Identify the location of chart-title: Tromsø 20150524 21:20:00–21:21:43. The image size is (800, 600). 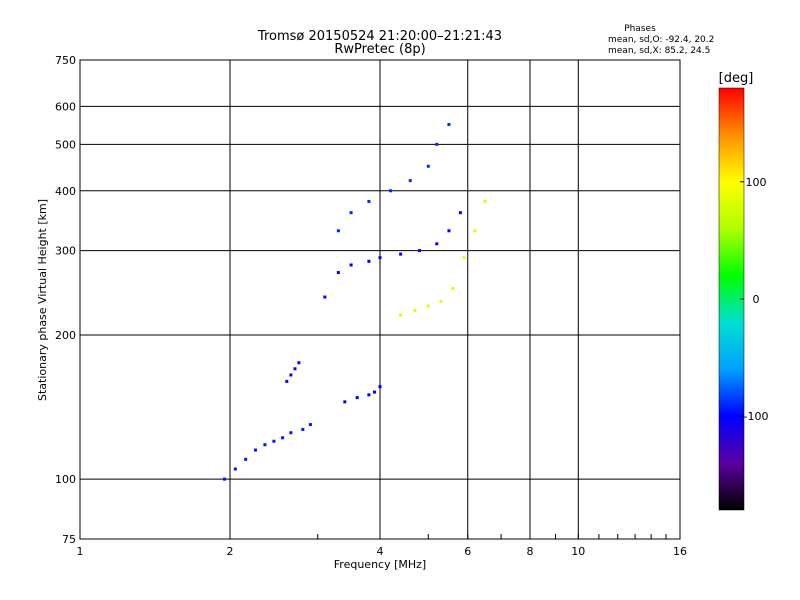
(379, 36).